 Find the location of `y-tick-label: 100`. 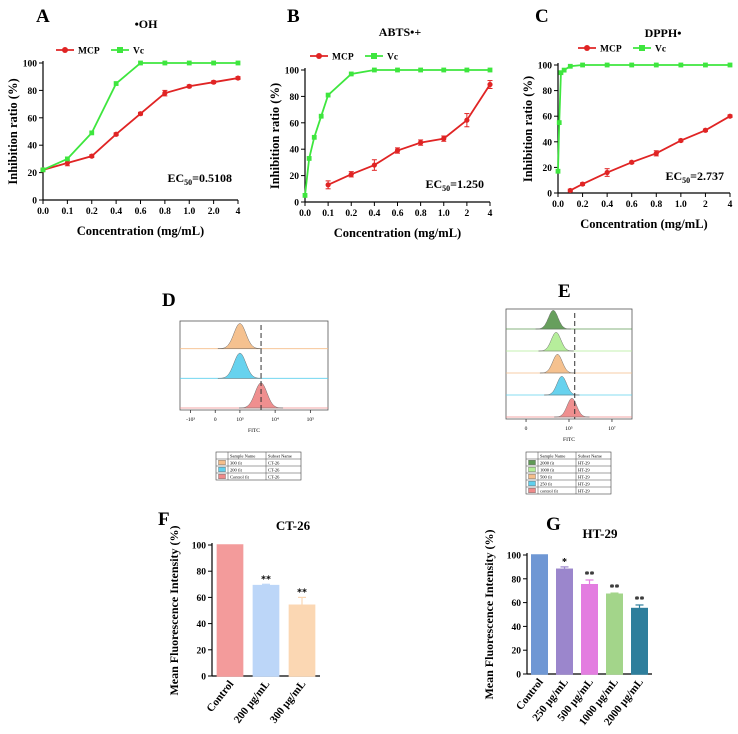

y-tick-label: 100 is located at coordinates (199, 547).